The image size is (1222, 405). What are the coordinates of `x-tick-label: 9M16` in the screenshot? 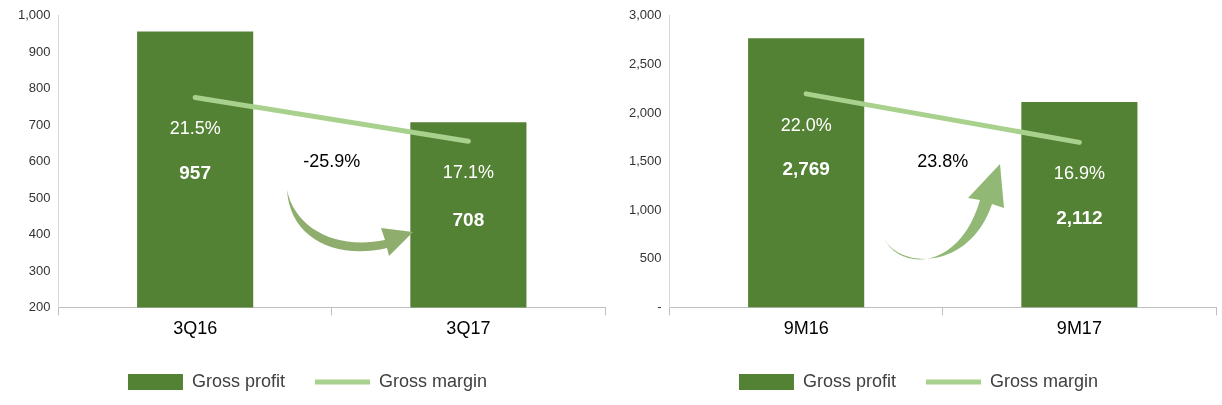 It's located at (806, 328).